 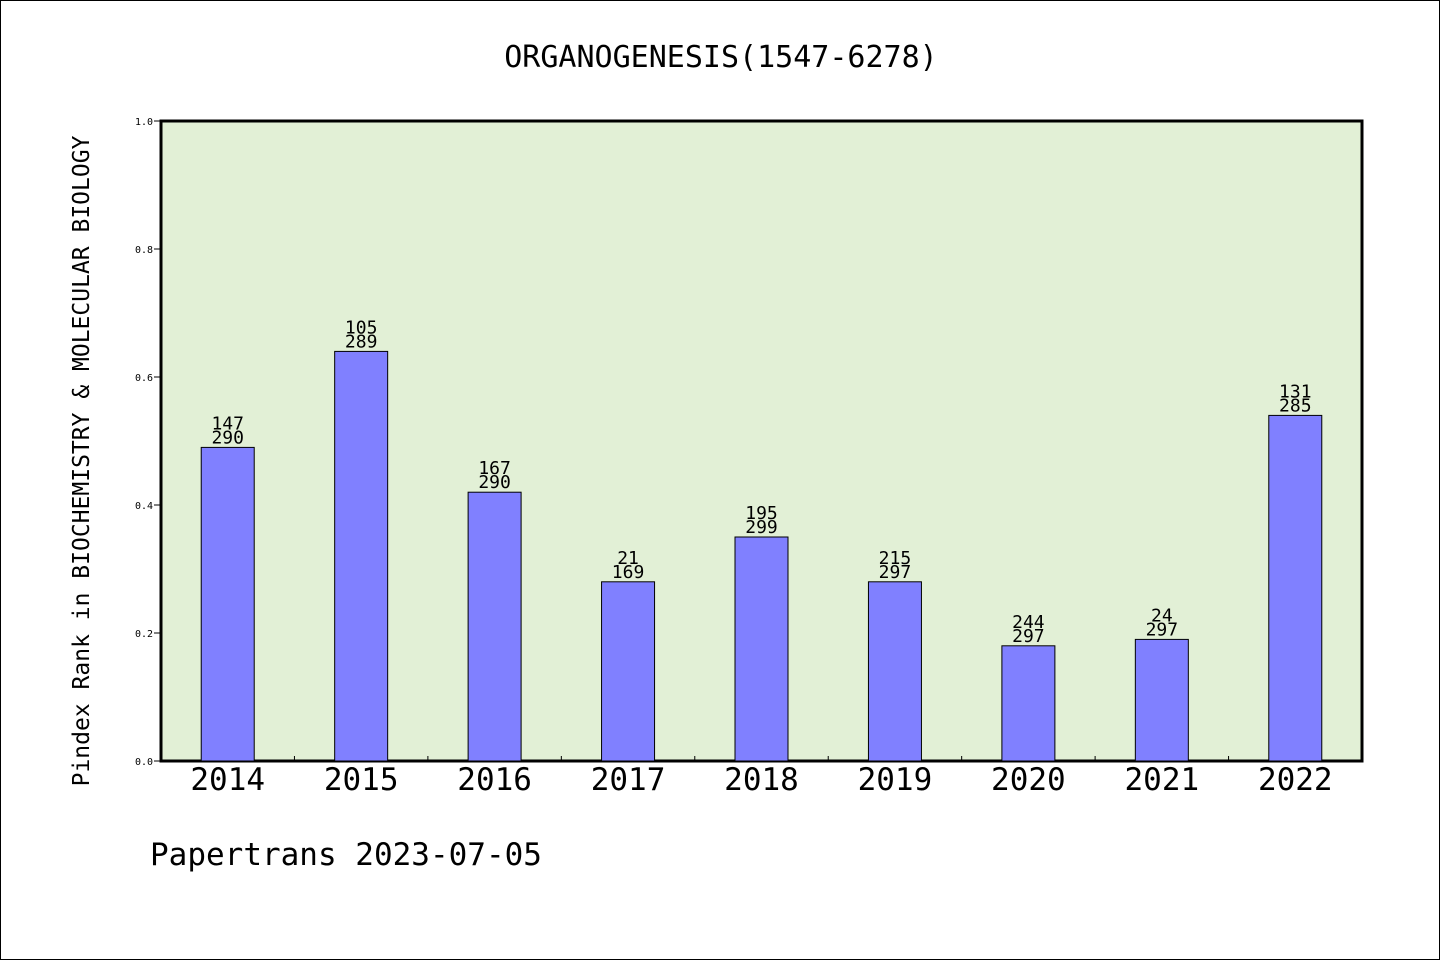 I want to click on bar-label-top: 24, so click(x=1162, y=615).